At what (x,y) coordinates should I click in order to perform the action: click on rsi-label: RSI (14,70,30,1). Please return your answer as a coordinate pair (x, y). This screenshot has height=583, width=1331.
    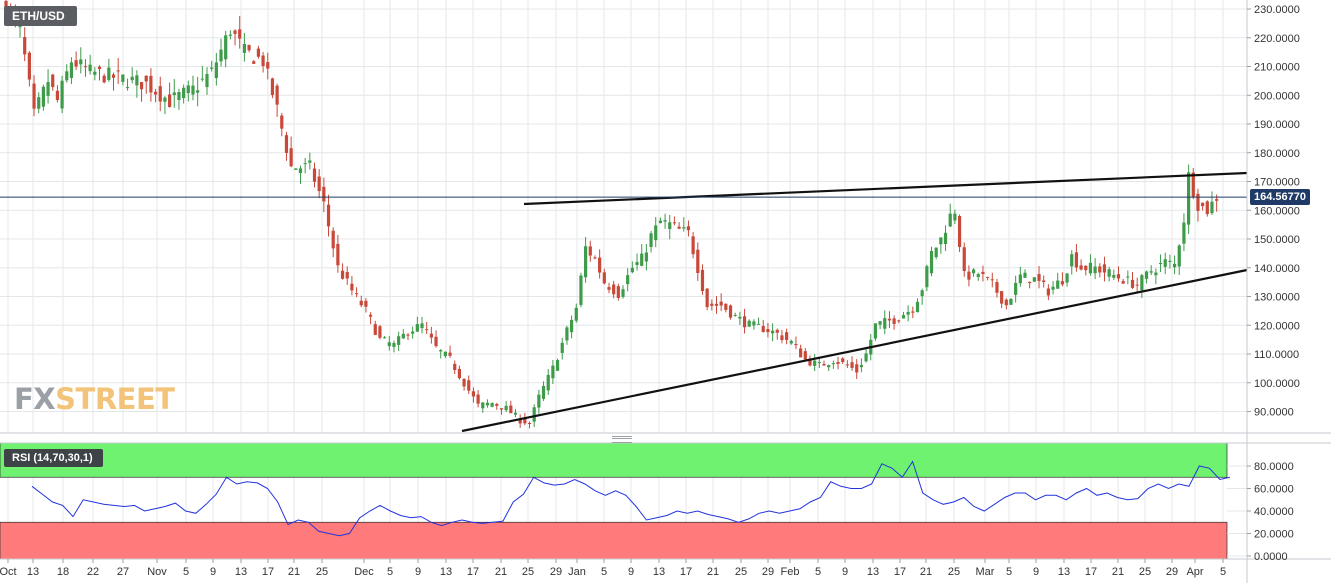
    Looking at the image, I should click on (53, 458).